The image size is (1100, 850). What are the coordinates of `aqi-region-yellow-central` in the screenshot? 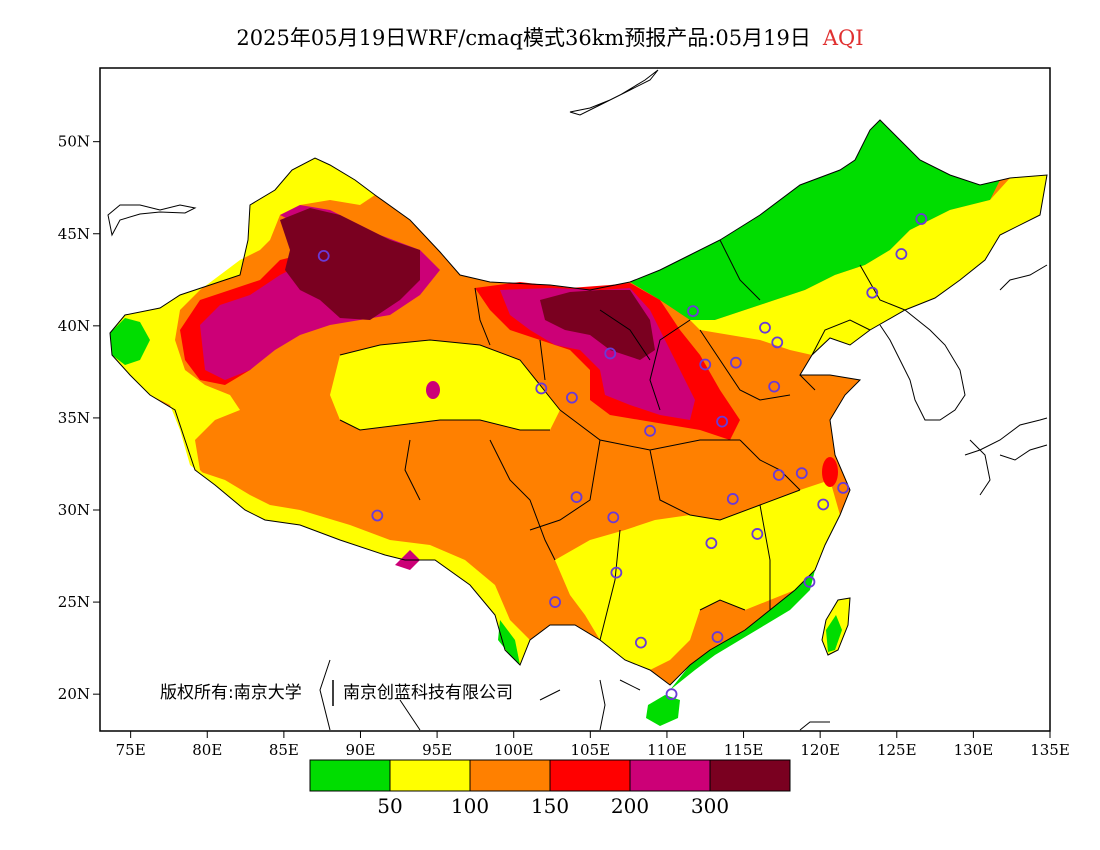 It's located at (445, 385).